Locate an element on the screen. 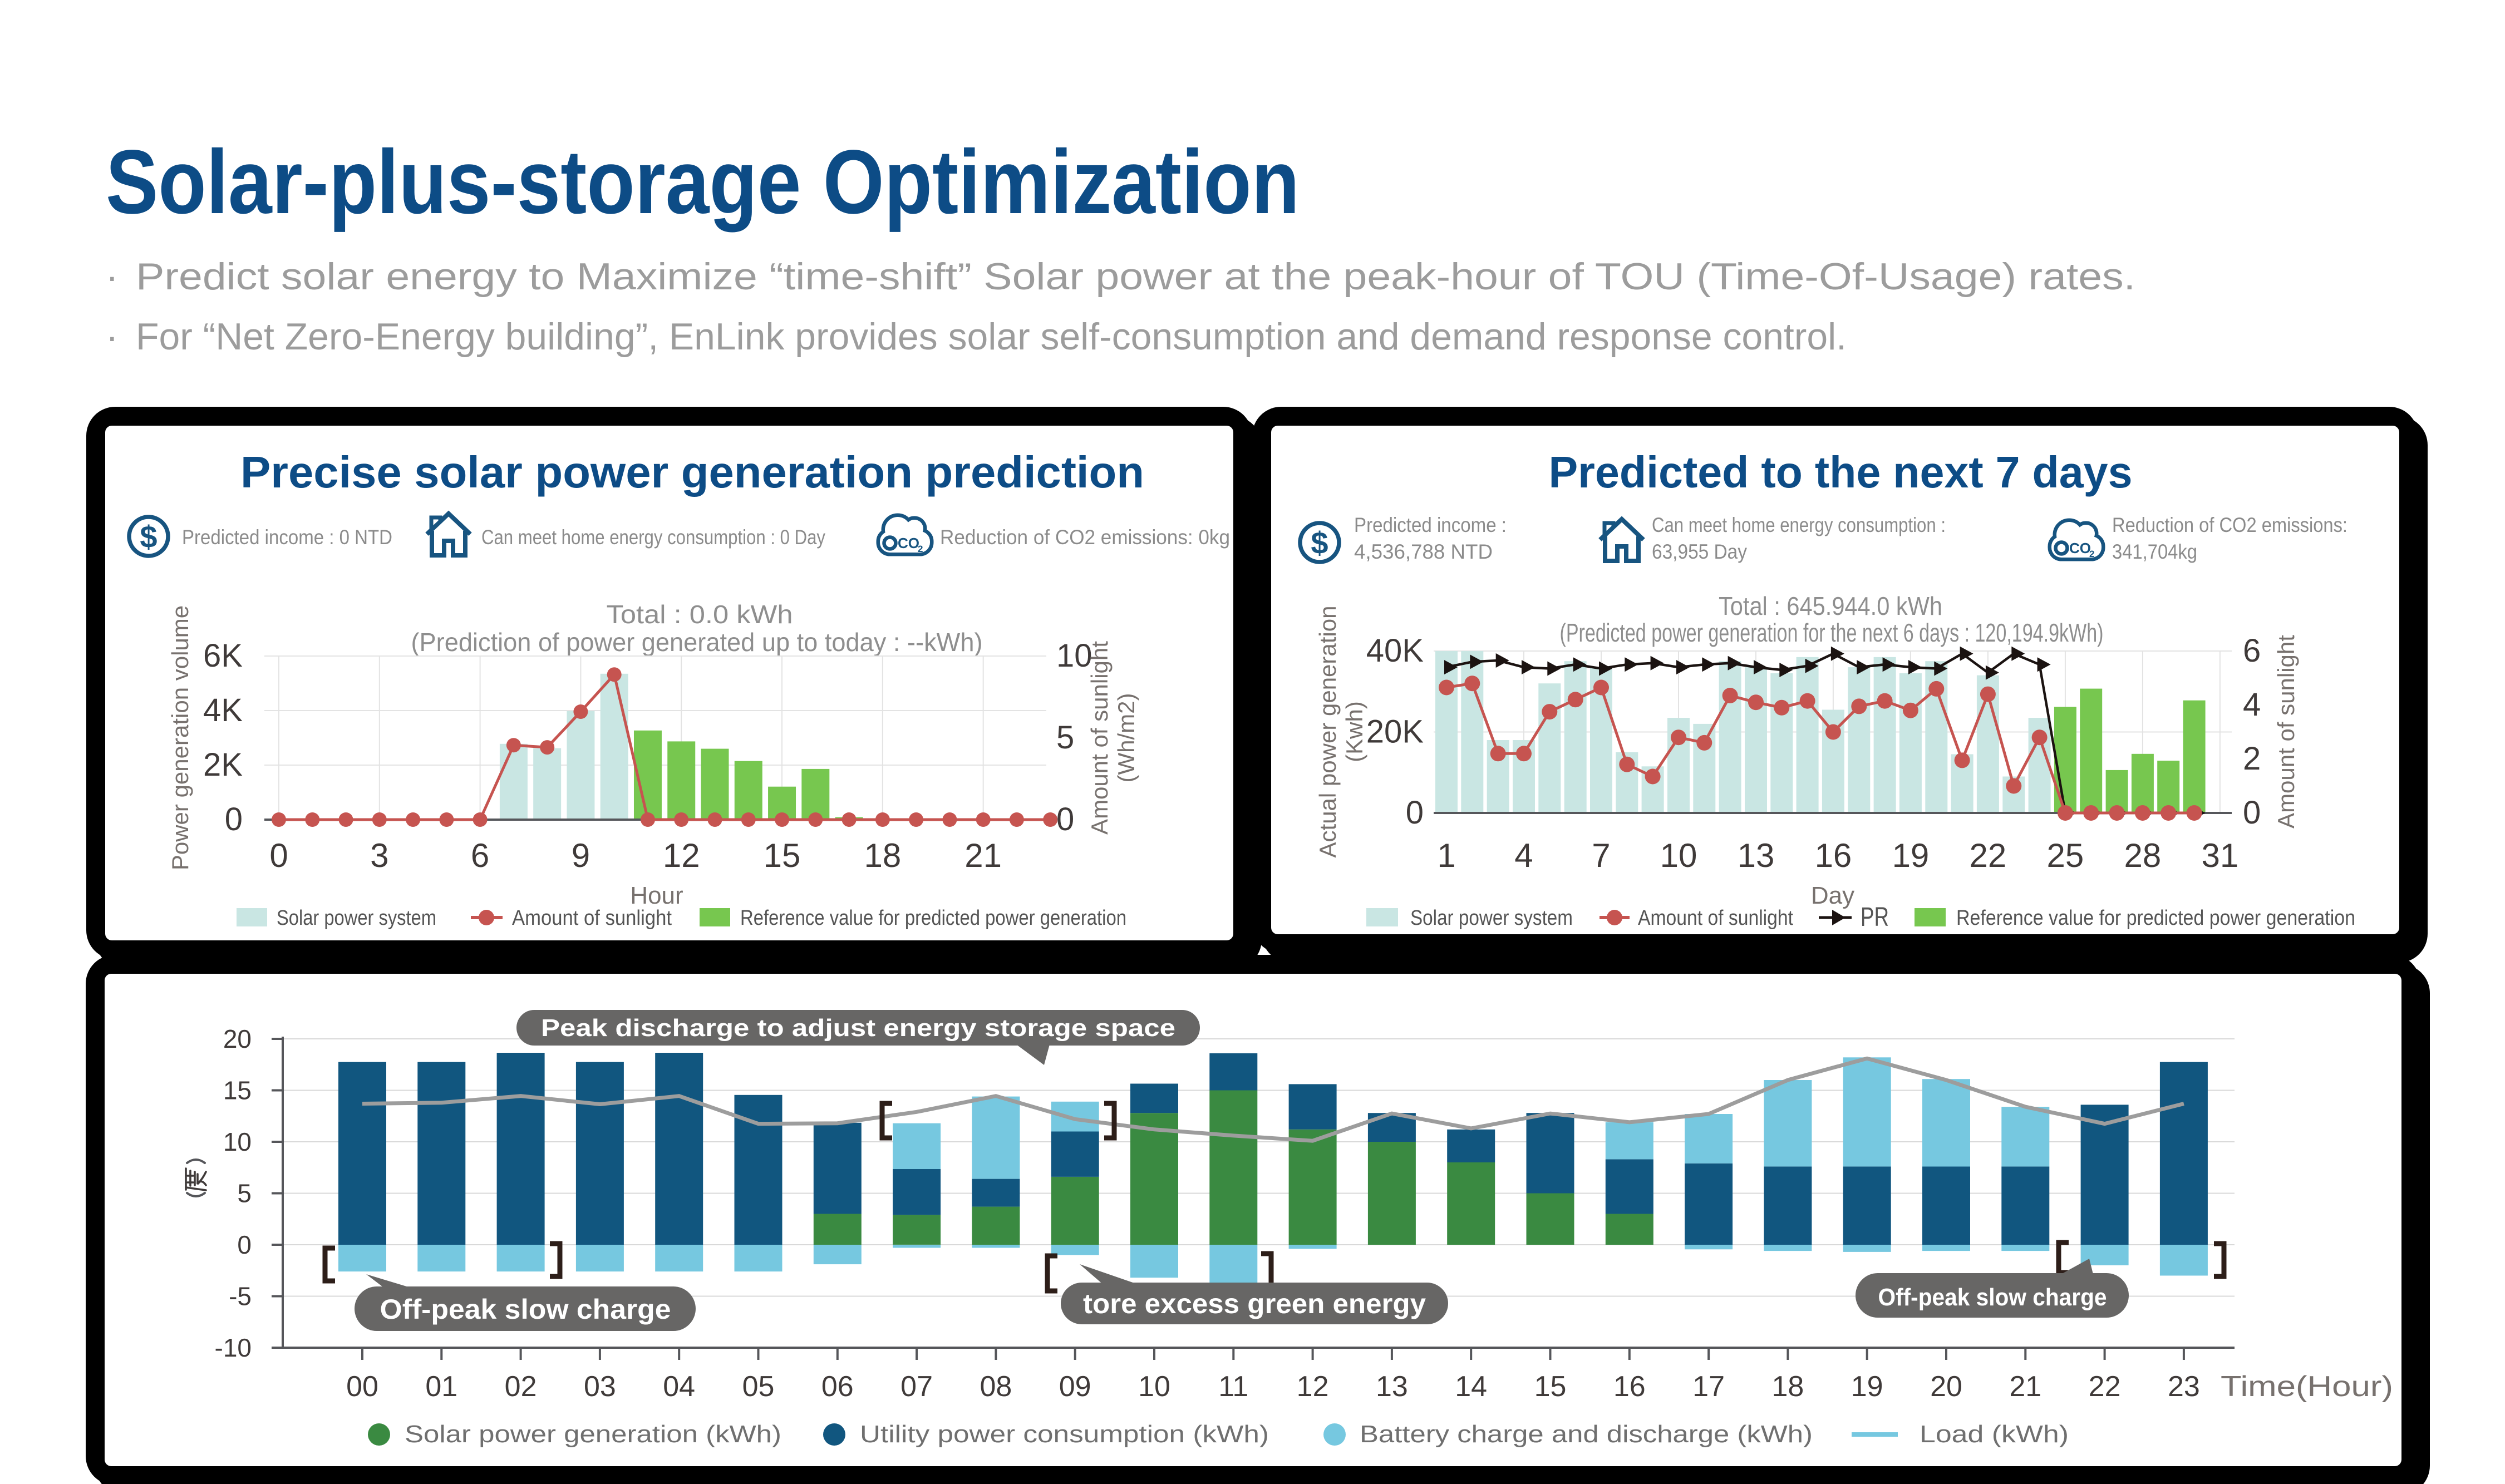 The width and height of the screenshot is (2505, 1484). svg-text:Can meet home energy consumpti: Can meet home energy consumption : is located at coordinates (1799, 525).